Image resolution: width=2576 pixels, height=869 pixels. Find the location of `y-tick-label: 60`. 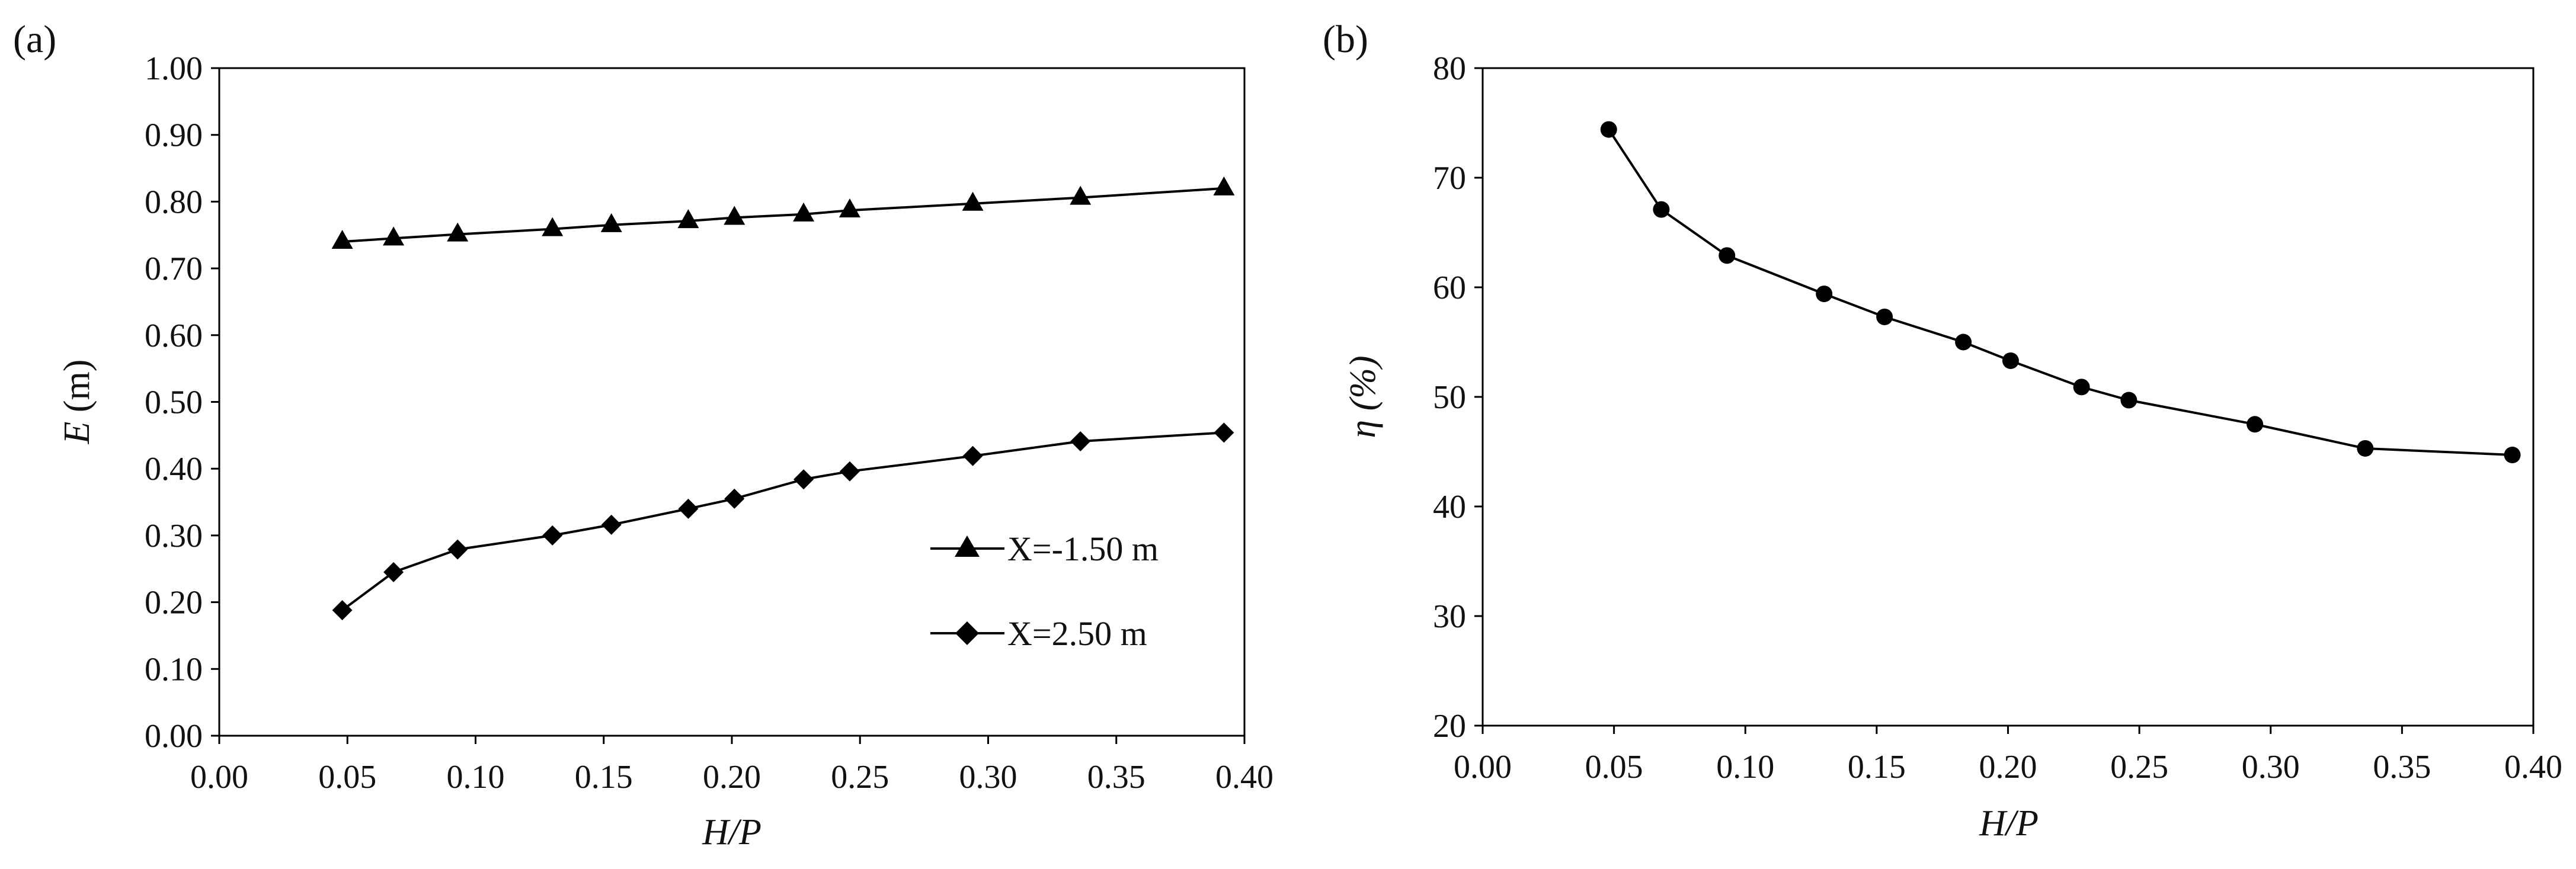

y-tick-label: 60 is located at coordinates (1449, 288).